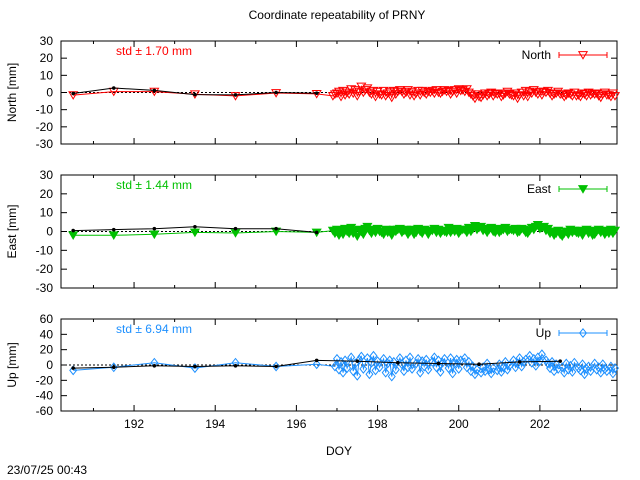 The width and height of the screenshot is (640, 480). What do you see at coordinates (12, 364) in the screenshot?
I see `y-axis-label: Up [mm]` at bounding box center [12, 364].